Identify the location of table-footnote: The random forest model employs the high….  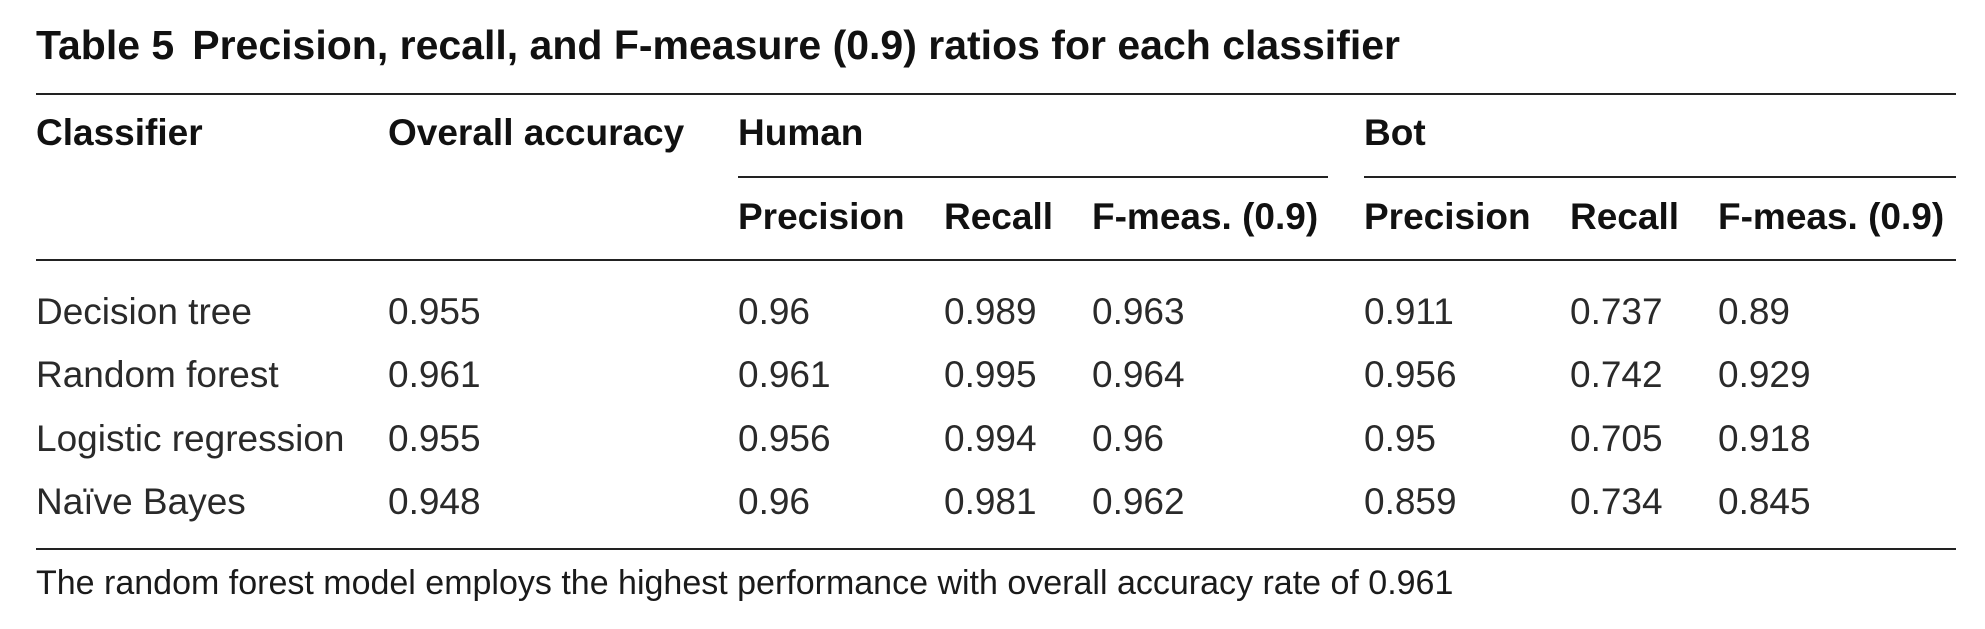
(745, 583).